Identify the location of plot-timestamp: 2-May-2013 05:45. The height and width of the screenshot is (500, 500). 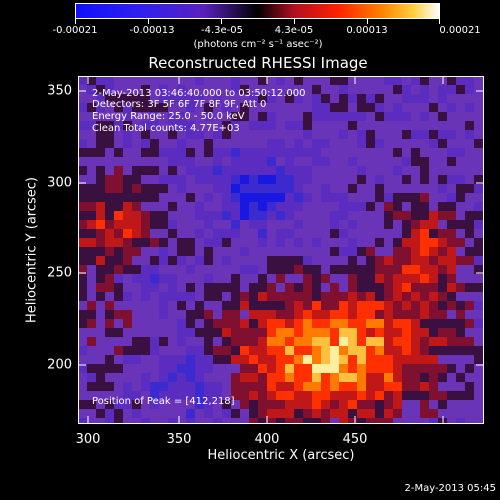
(450, 488).